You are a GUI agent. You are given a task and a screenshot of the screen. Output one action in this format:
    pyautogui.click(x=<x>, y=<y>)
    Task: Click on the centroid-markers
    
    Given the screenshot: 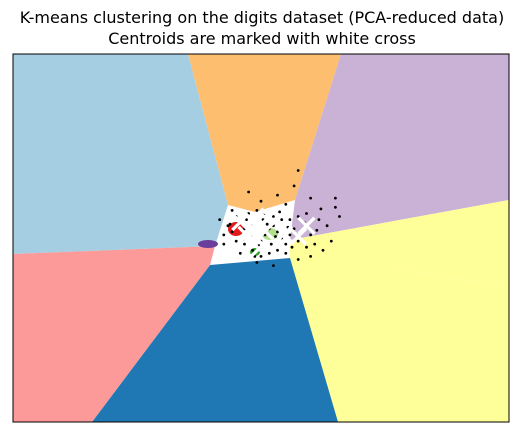 What is the action you would take?
    pyautogui.click(x=273, y=232)
    